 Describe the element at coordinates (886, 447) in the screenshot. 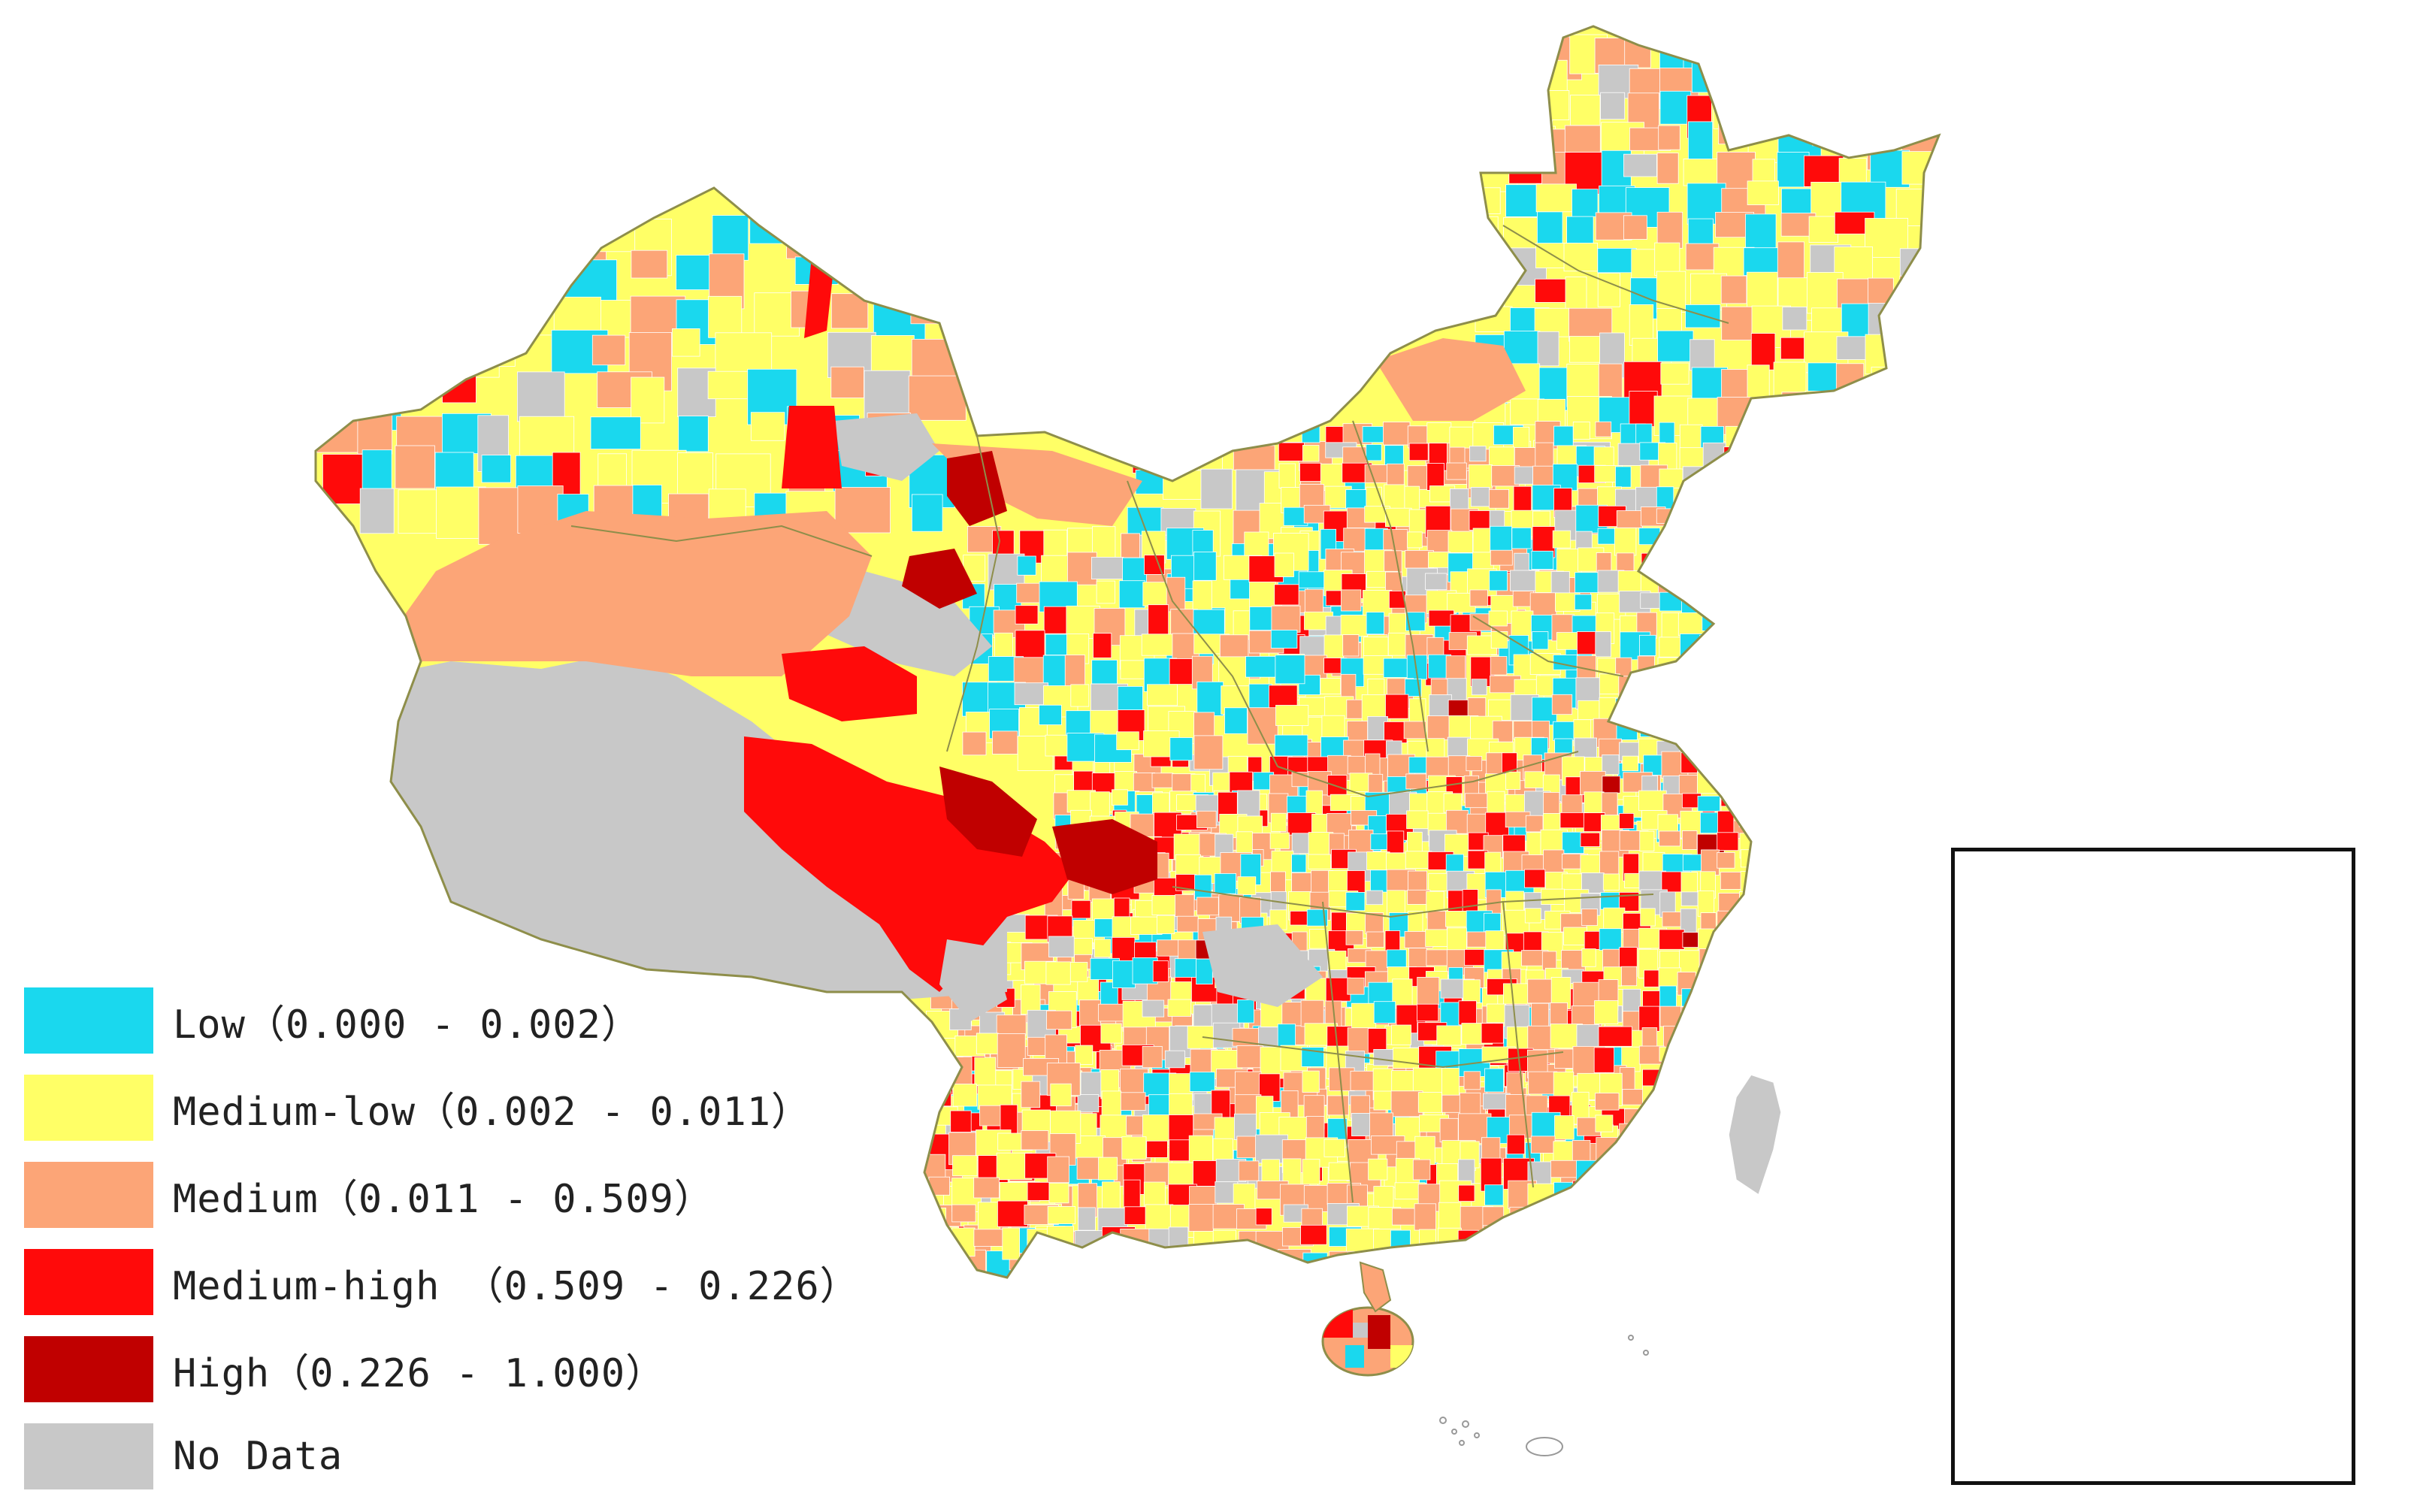

I see `no-data-region-xinjiang` at that location.